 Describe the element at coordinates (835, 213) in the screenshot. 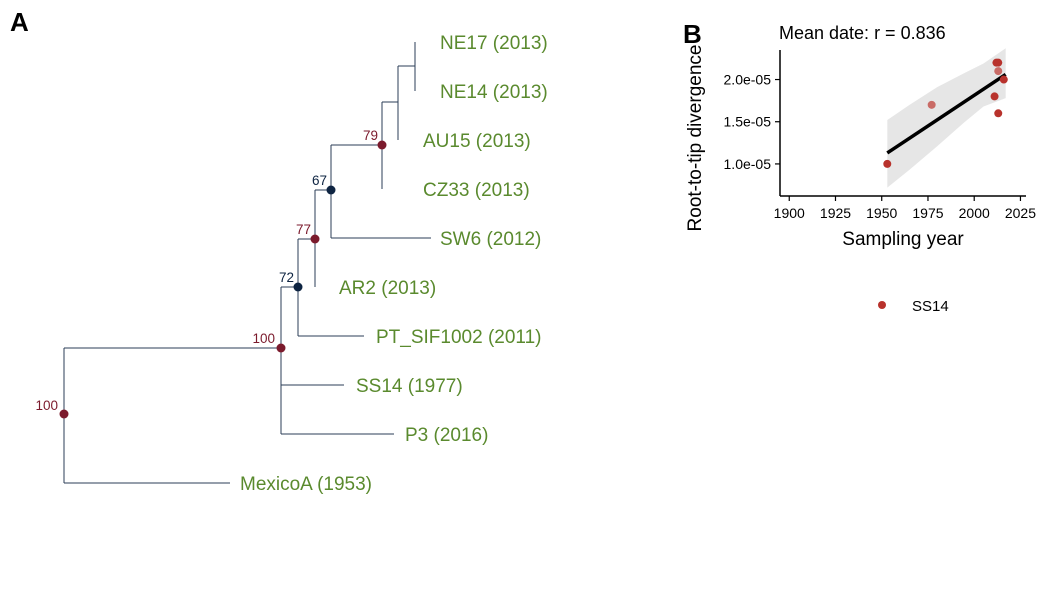

I see `x-tick-label: 1925` at that location.